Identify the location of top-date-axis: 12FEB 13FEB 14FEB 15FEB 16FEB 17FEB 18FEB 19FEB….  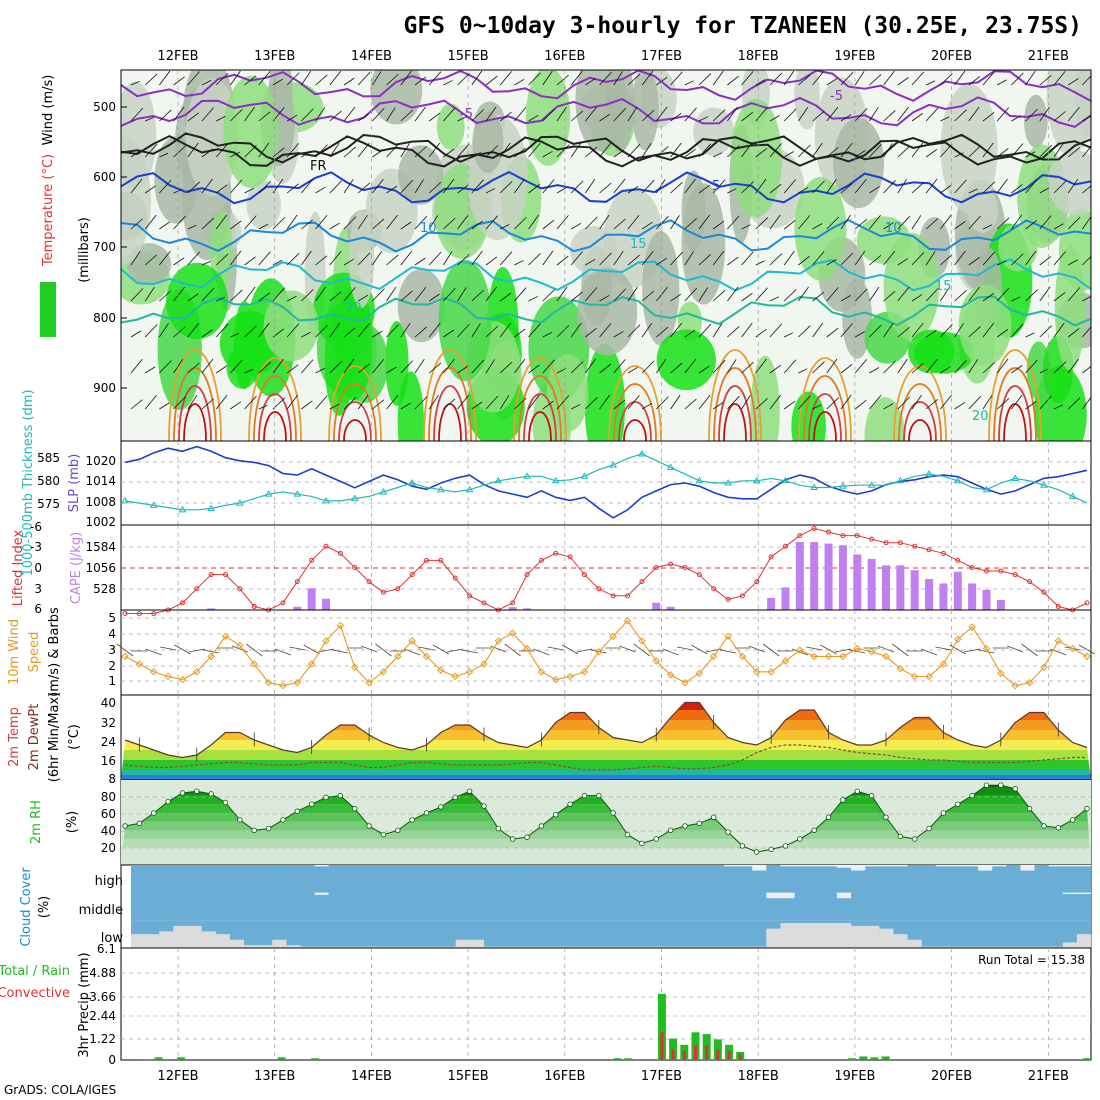
(612, 56).